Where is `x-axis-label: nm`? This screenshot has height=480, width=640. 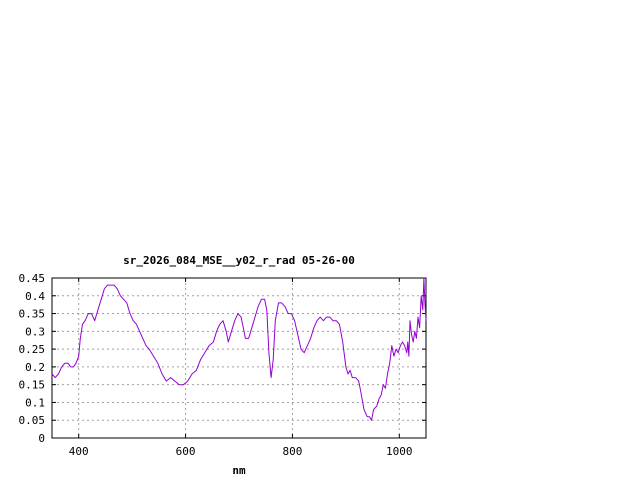 x-axis-label: nm is located at coordinates (239, 470).